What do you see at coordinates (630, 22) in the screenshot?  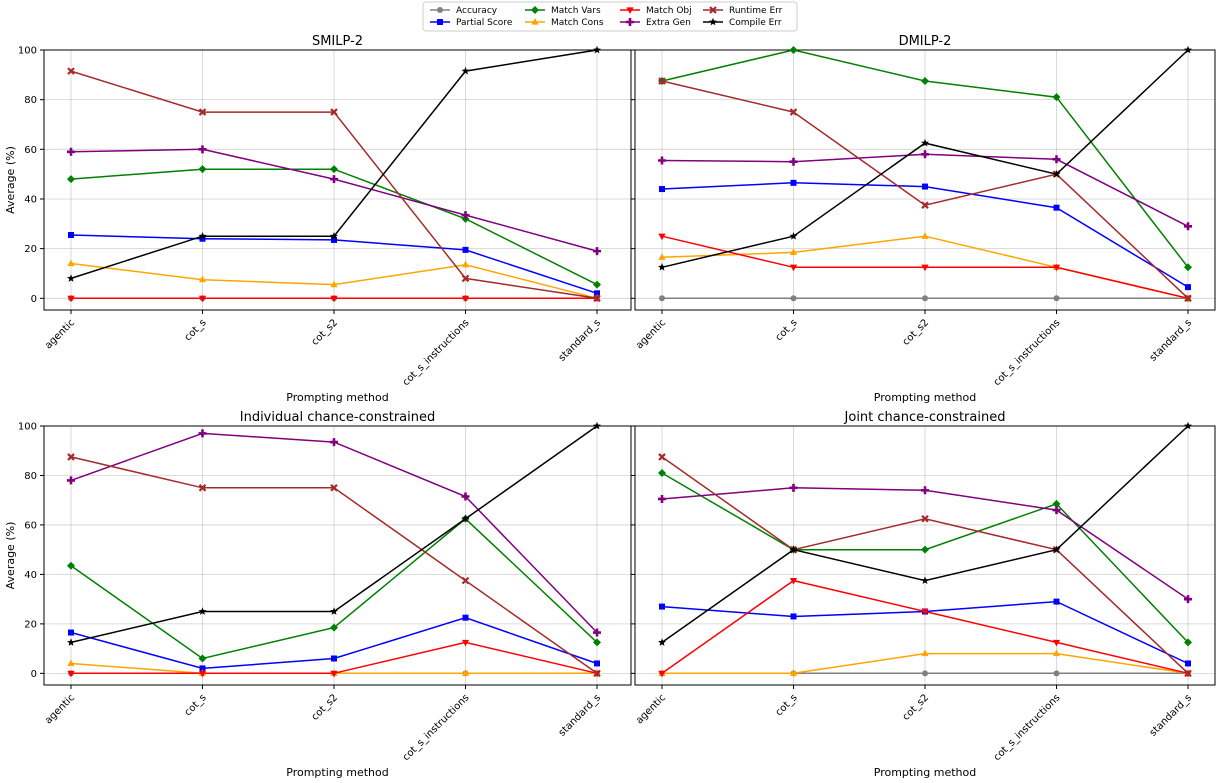 I see `legend-marker-extra-gen` at bounding box center [630, 22].